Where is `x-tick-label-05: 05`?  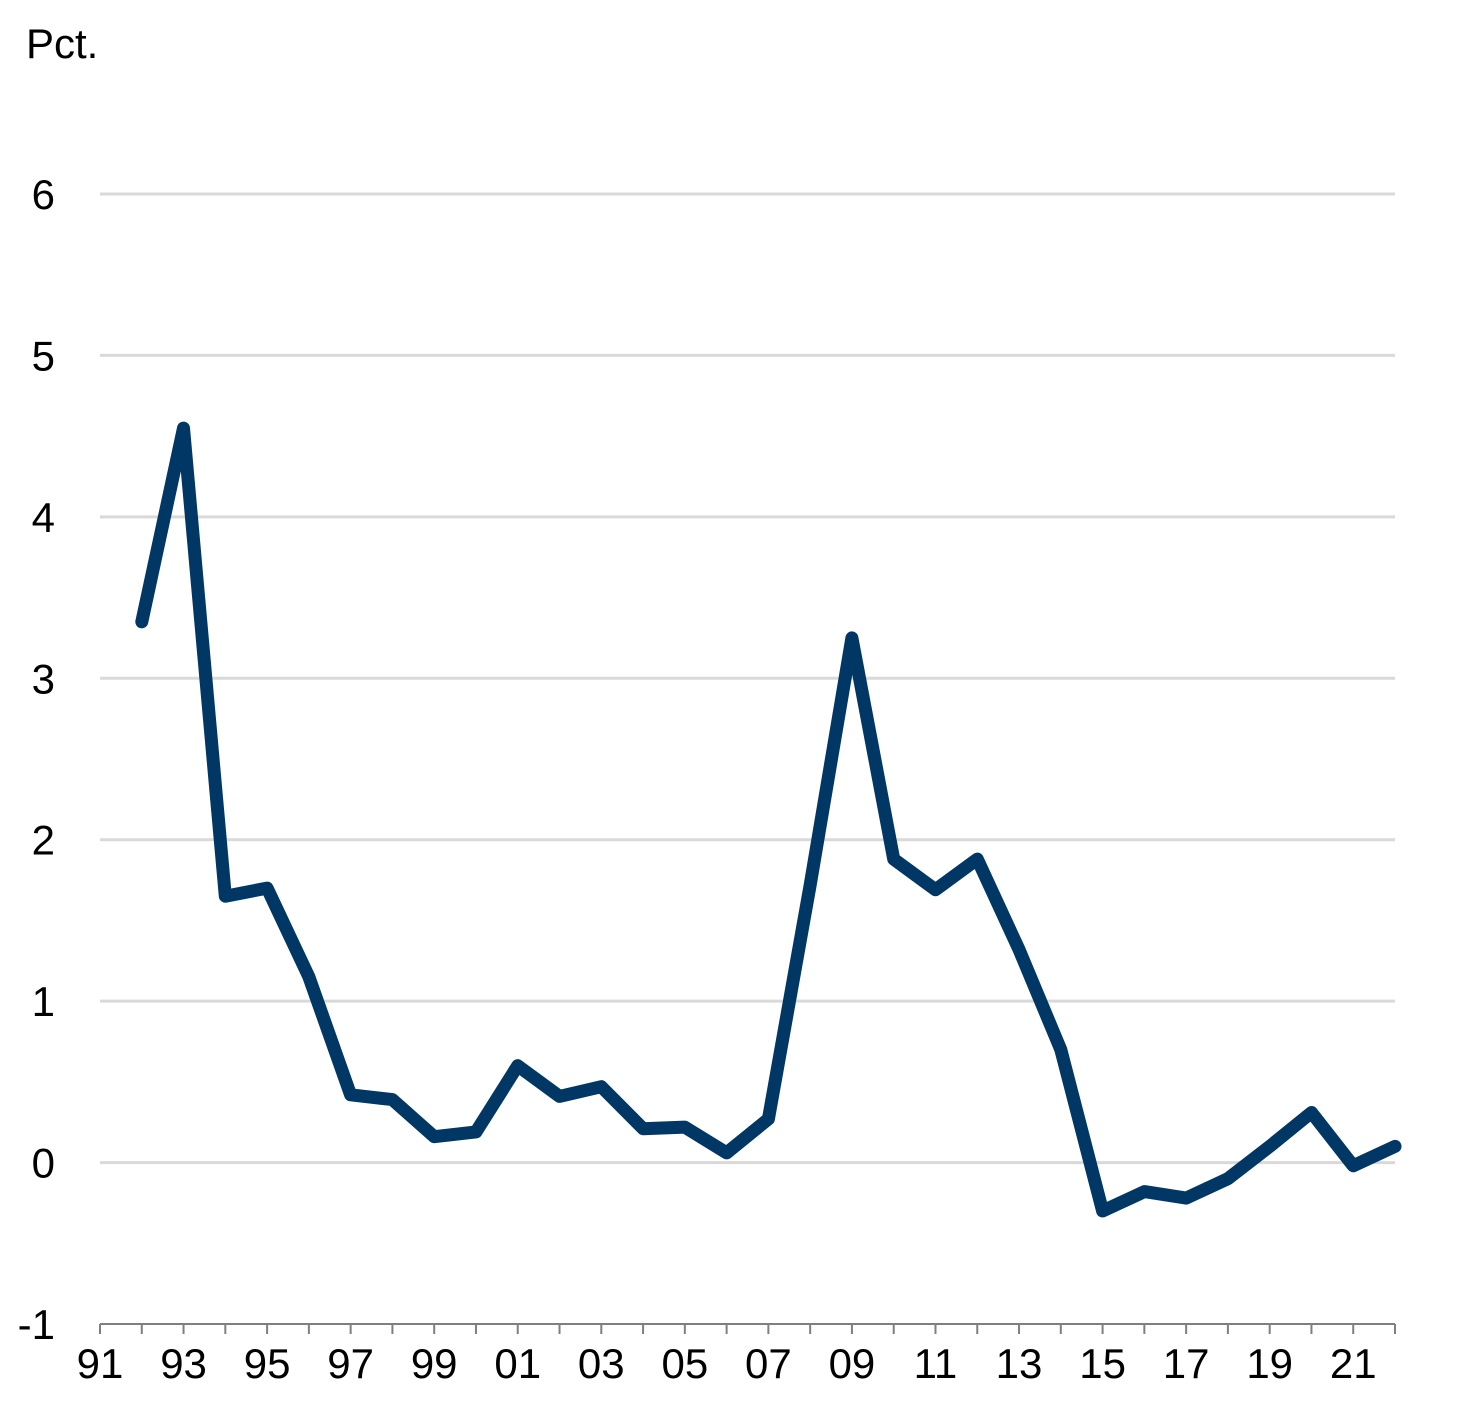 x-tick-label-05: 05 is located at coordinates (684, 1363).